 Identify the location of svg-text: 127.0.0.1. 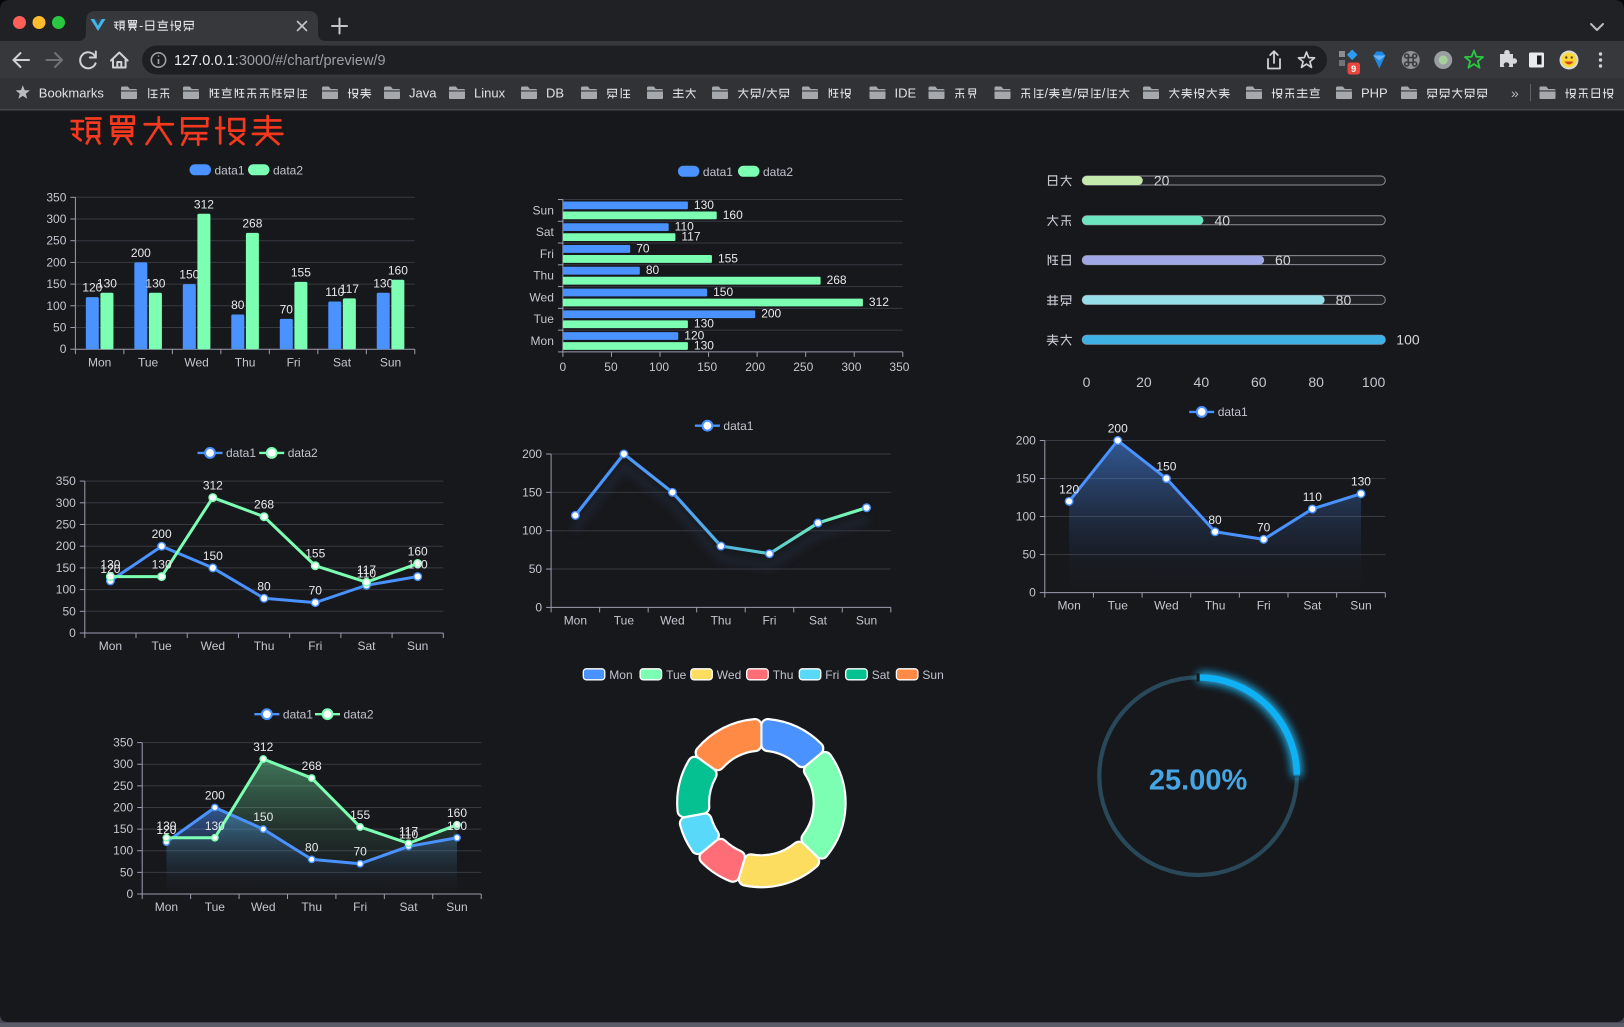
(204, 61).